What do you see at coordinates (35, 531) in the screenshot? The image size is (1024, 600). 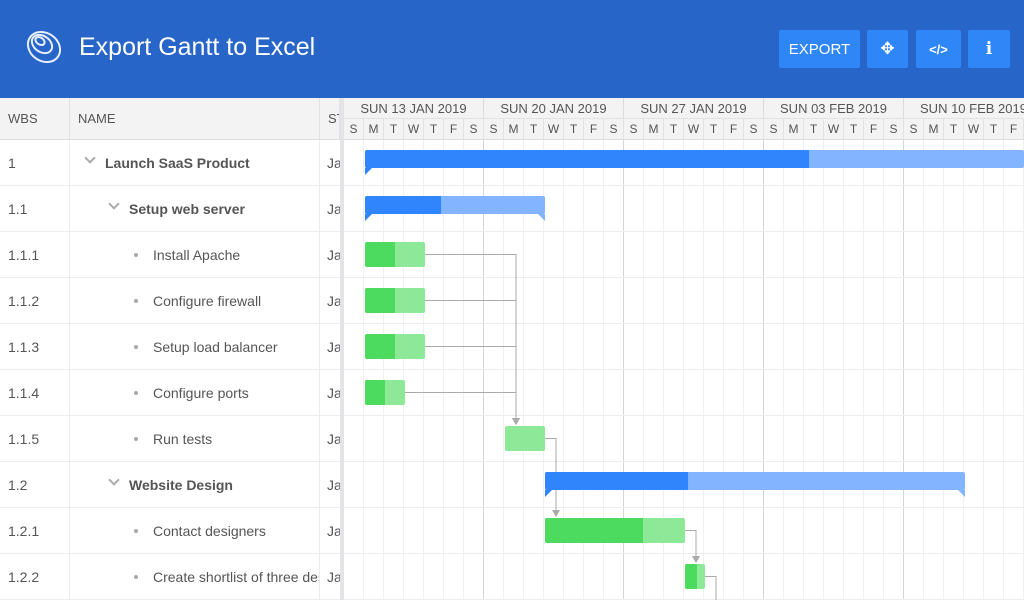 I see `wbs-cell: 1.2.1` at bounding box center [35, 531].